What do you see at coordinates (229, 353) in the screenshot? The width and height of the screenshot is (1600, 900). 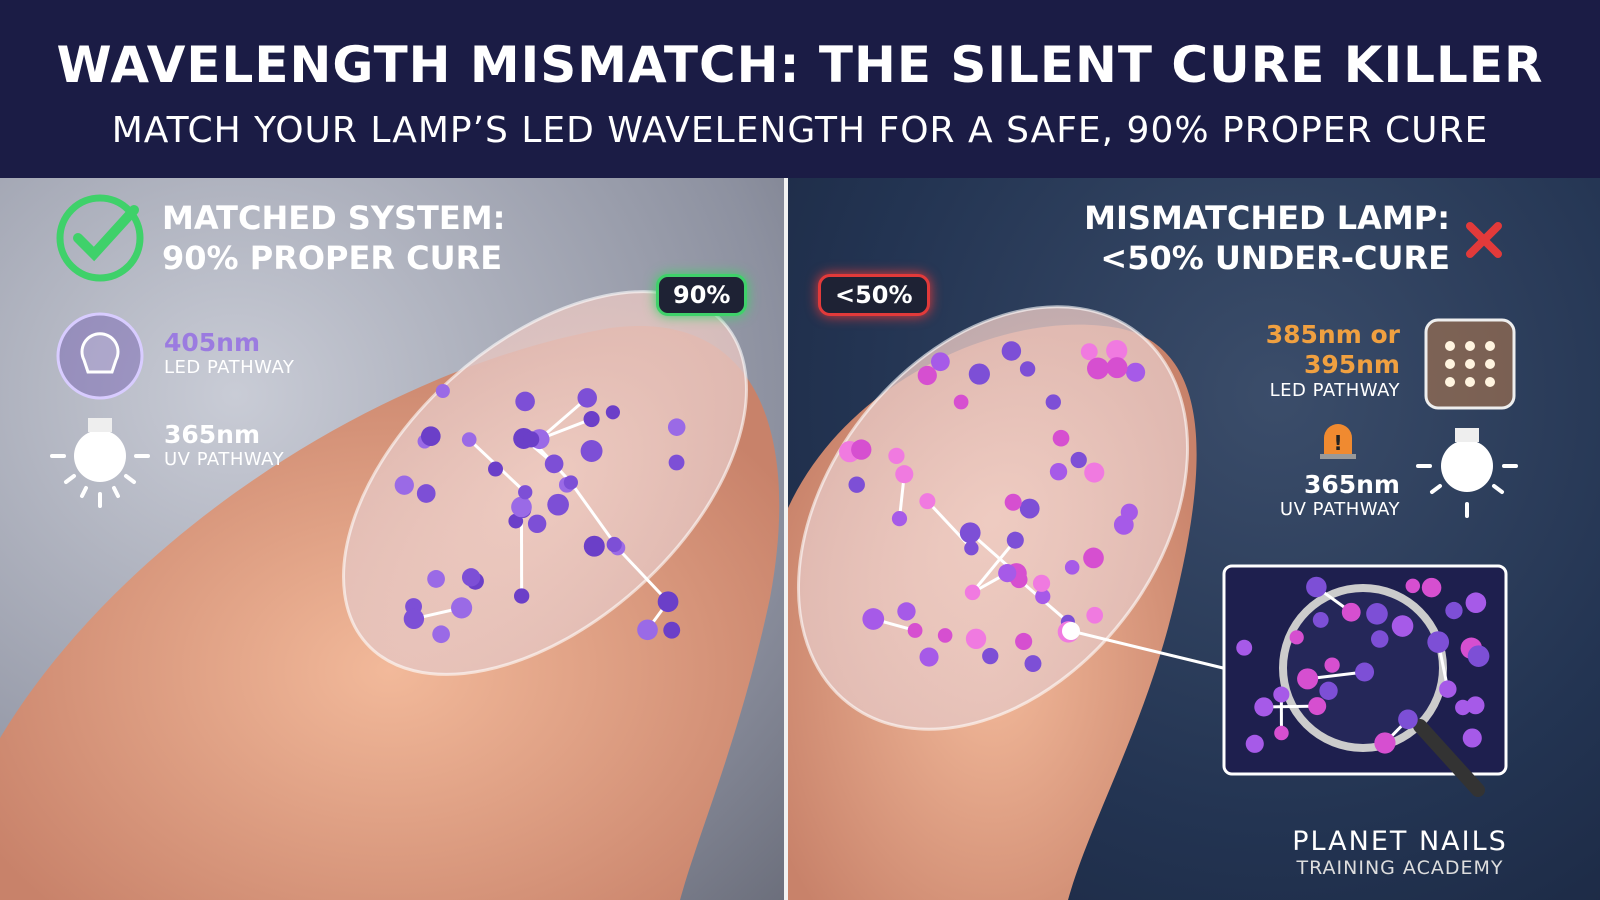 I see `matched-led-info: 405nm LED PATHWAY` at bounding box center [229, 353].